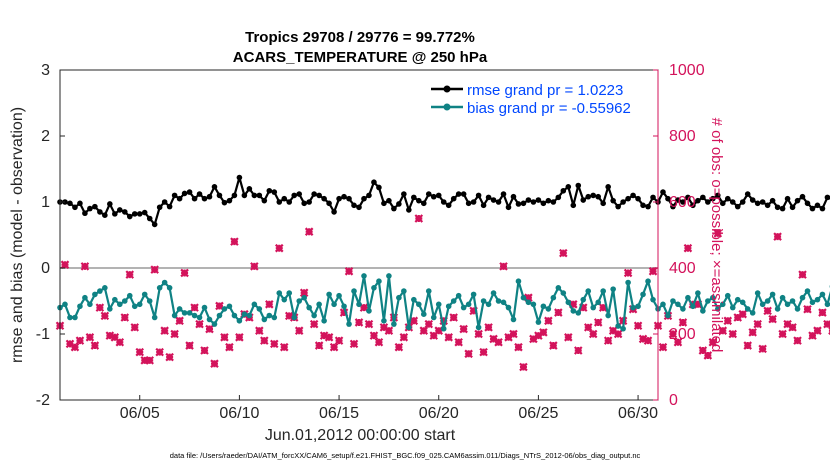  What do you see at coordinates (239, 413) in the screenshot?
I see `x-tick-label: 06/10` at bounding box center [239, 413].